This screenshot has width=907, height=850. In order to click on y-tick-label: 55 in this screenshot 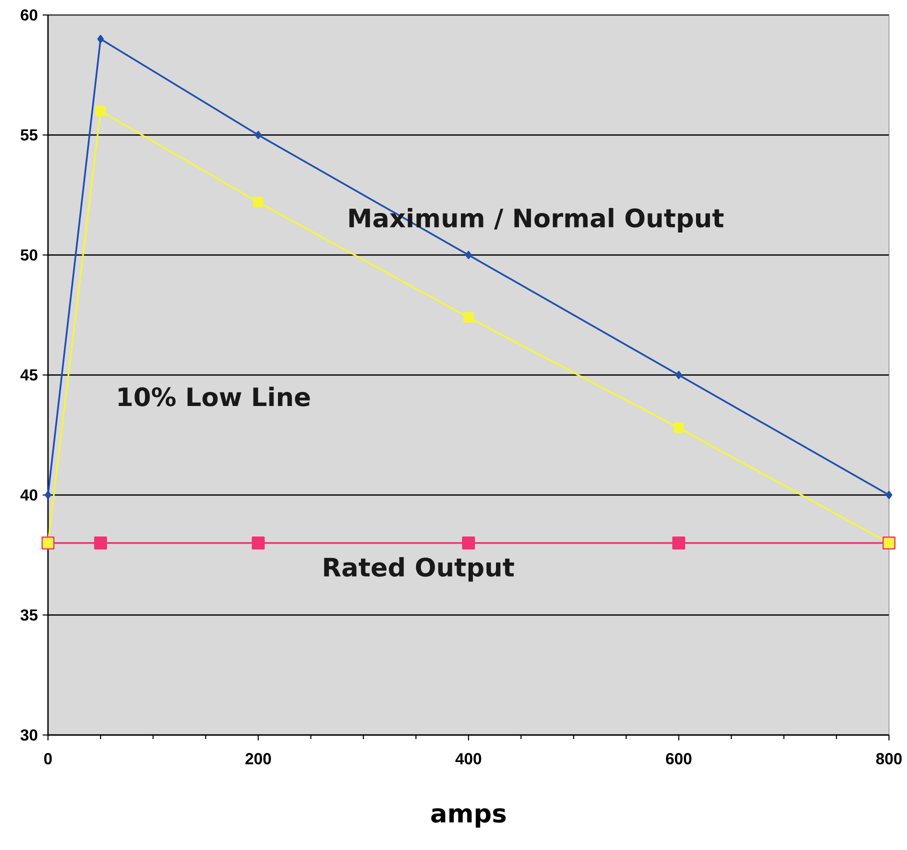, I will do `click(29, 135)`.